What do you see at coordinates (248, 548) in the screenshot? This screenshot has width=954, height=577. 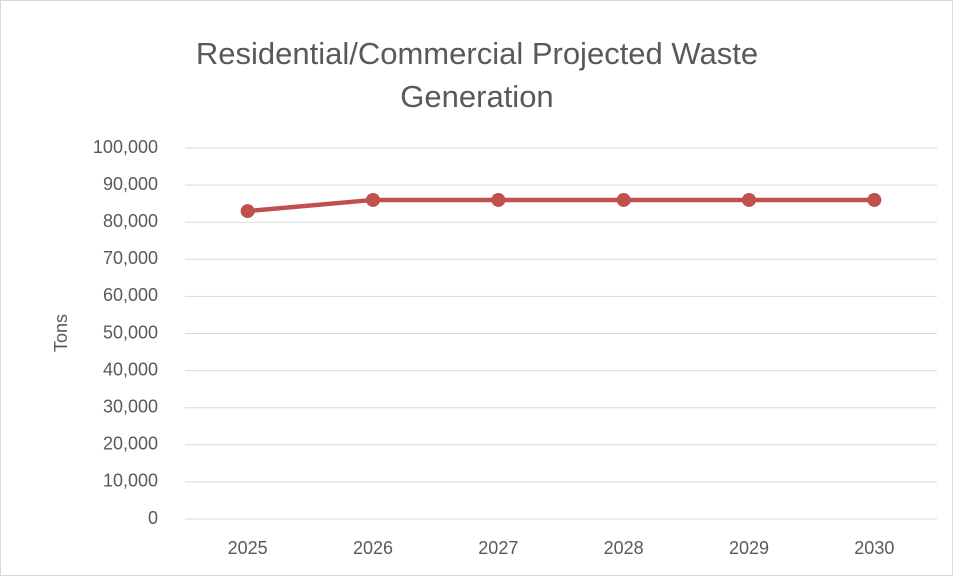 I see `x-tick-label: 2025` at bounding box center [248, 548].